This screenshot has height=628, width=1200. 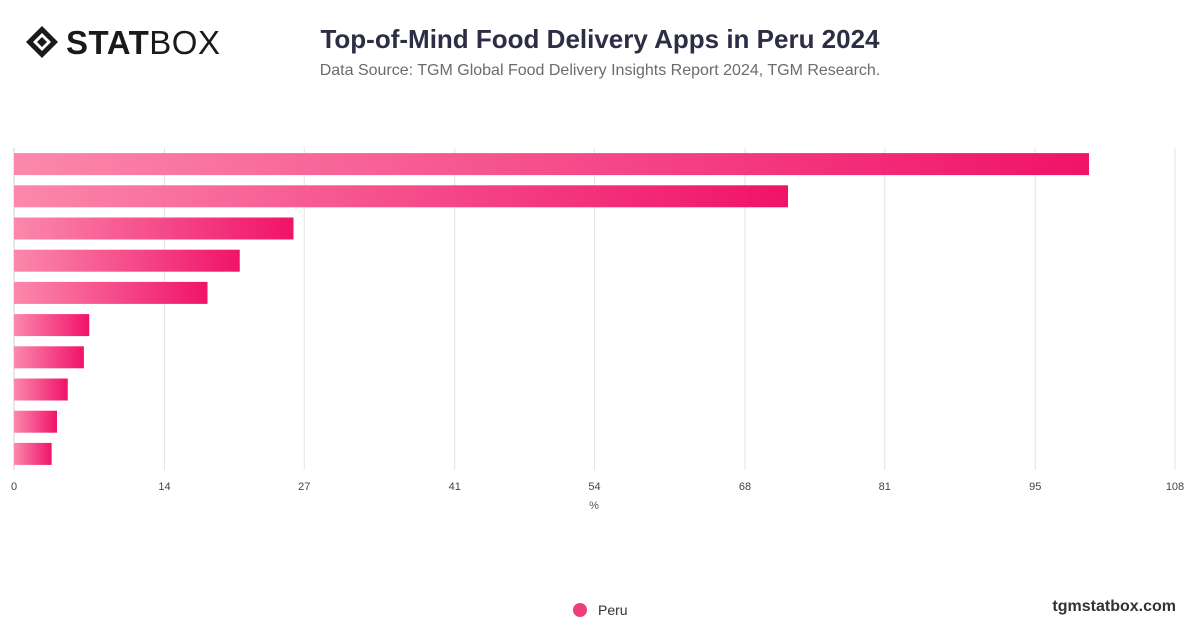 What do you see at coordinates (185, 42) in the screenshot?
I see `logo-wordmark-light: BOX` at bounding box center [185, 42].